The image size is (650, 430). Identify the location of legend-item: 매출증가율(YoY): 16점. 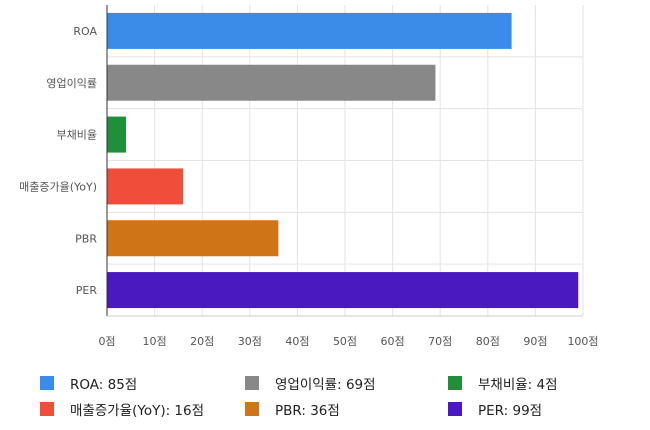
(122, 409).